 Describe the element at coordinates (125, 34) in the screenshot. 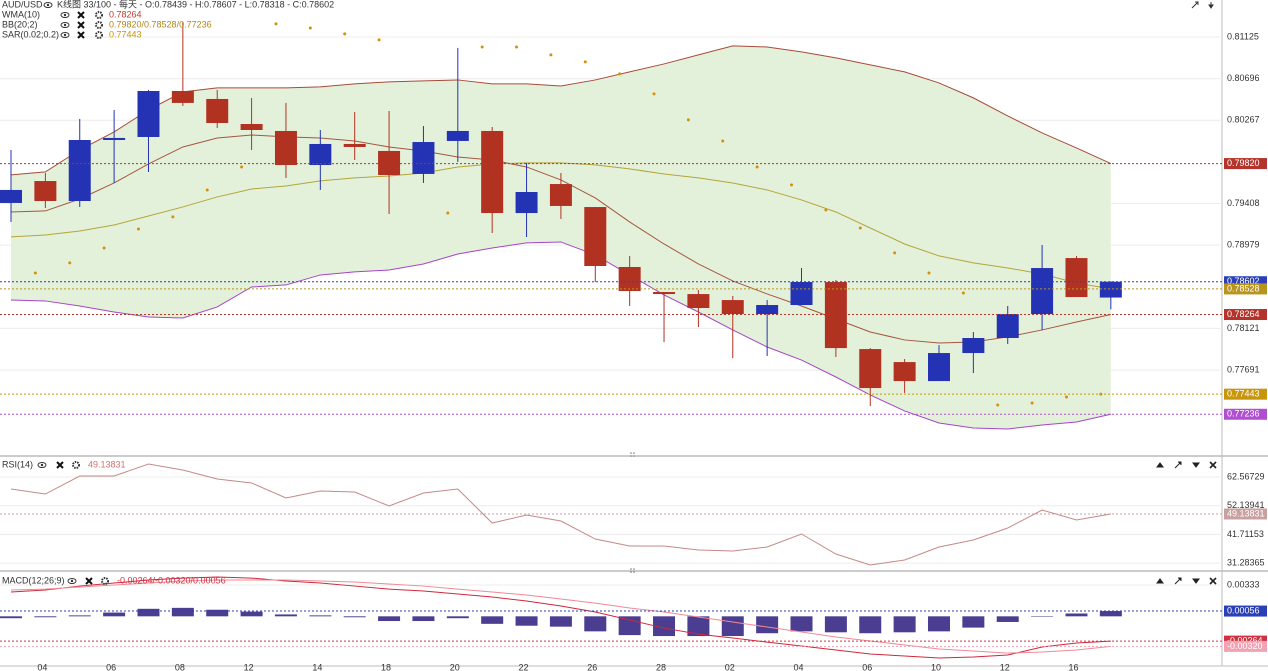

I see `indicator-readout: 0.77443` at that location.